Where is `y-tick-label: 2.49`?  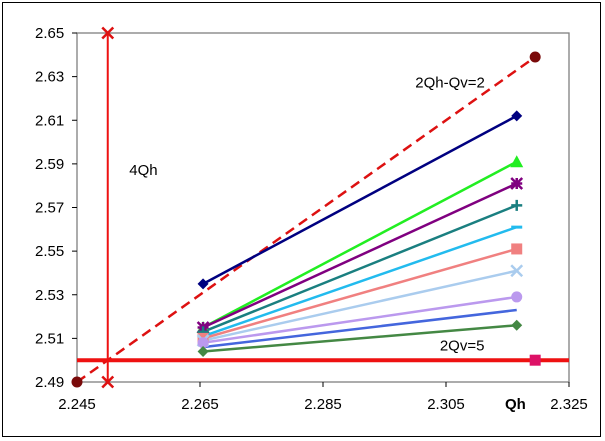 y-tick-label: 2.49 is located at coordinates (49, 382).